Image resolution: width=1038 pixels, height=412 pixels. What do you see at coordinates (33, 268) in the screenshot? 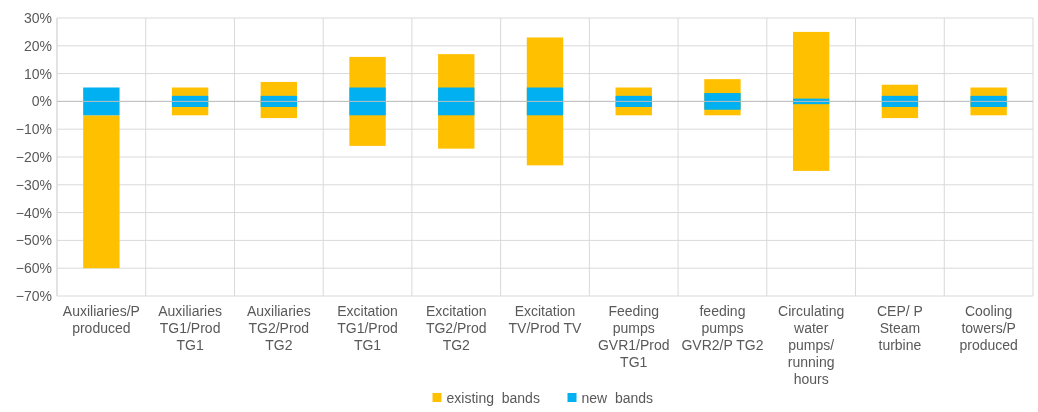
I see `y-tick-label: −60%` at bounding box center [33, 268].